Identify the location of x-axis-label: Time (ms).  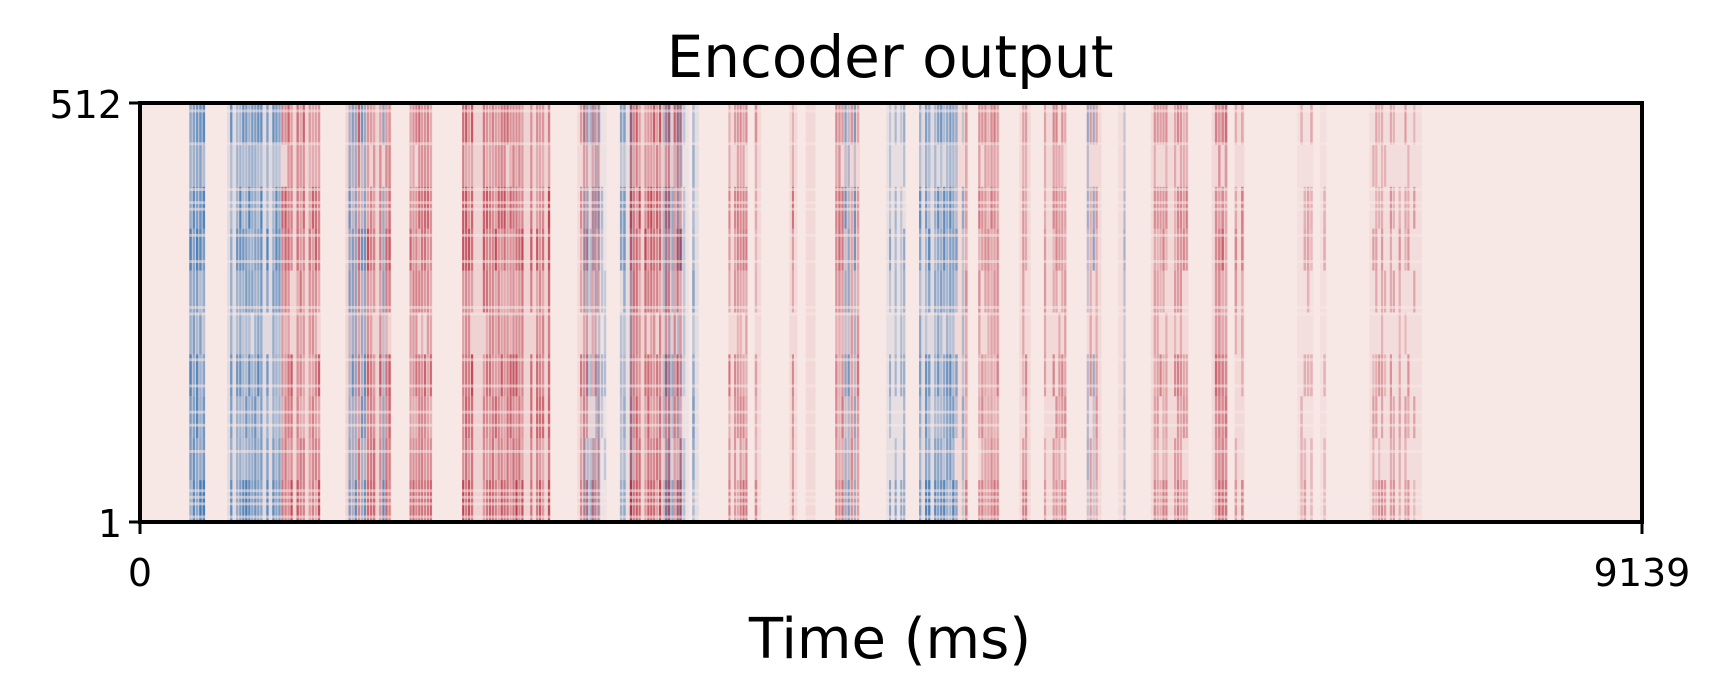
(889, 639).